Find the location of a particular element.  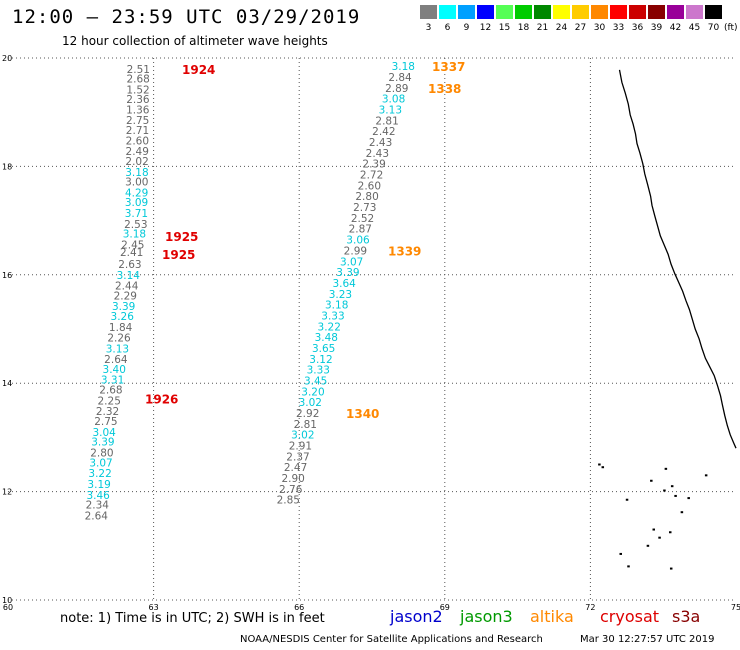

map-title: 12:00 – 23:59 UTC 03/29/2019 is located at coordinates (186, 17).